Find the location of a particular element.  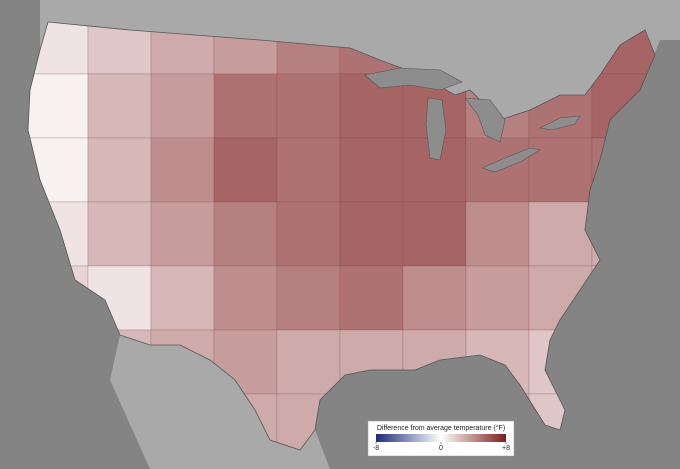

legend-title: Difference from average temperature (°F) is located at coordinates (441, 428).